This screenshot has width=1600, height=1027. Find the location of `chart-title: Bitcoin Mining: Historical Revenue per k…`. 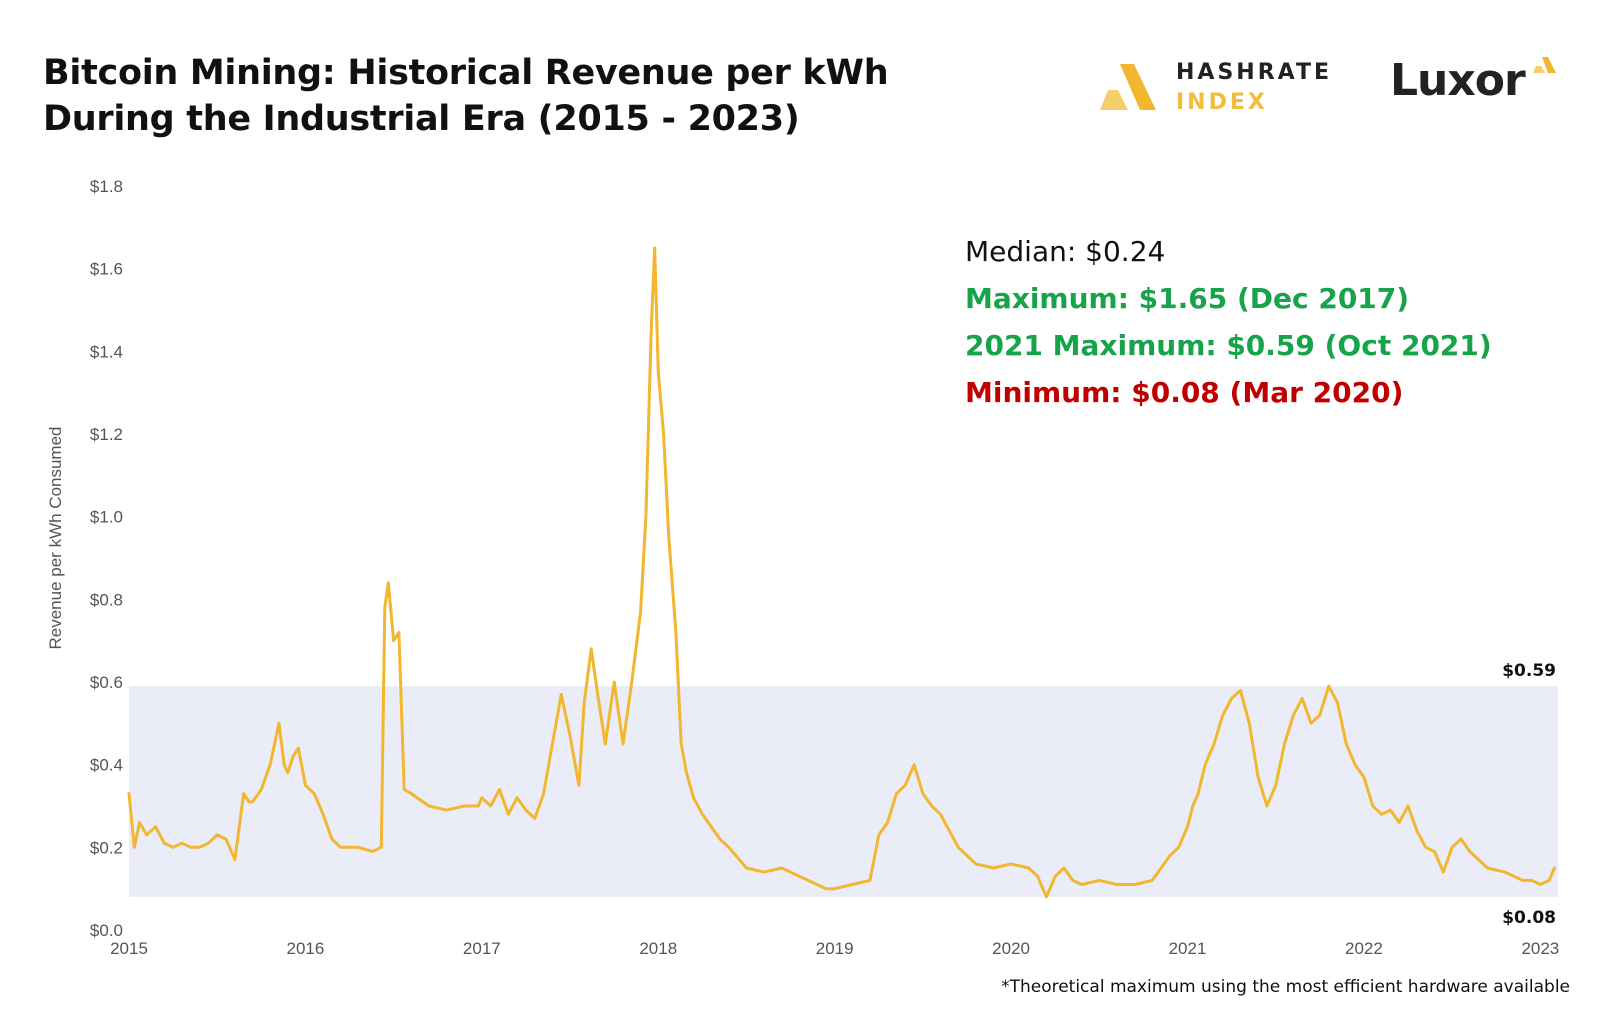

chart-title: Bitcoin Mining: Historical Revenue per k… is located at coordinates (466, 96).